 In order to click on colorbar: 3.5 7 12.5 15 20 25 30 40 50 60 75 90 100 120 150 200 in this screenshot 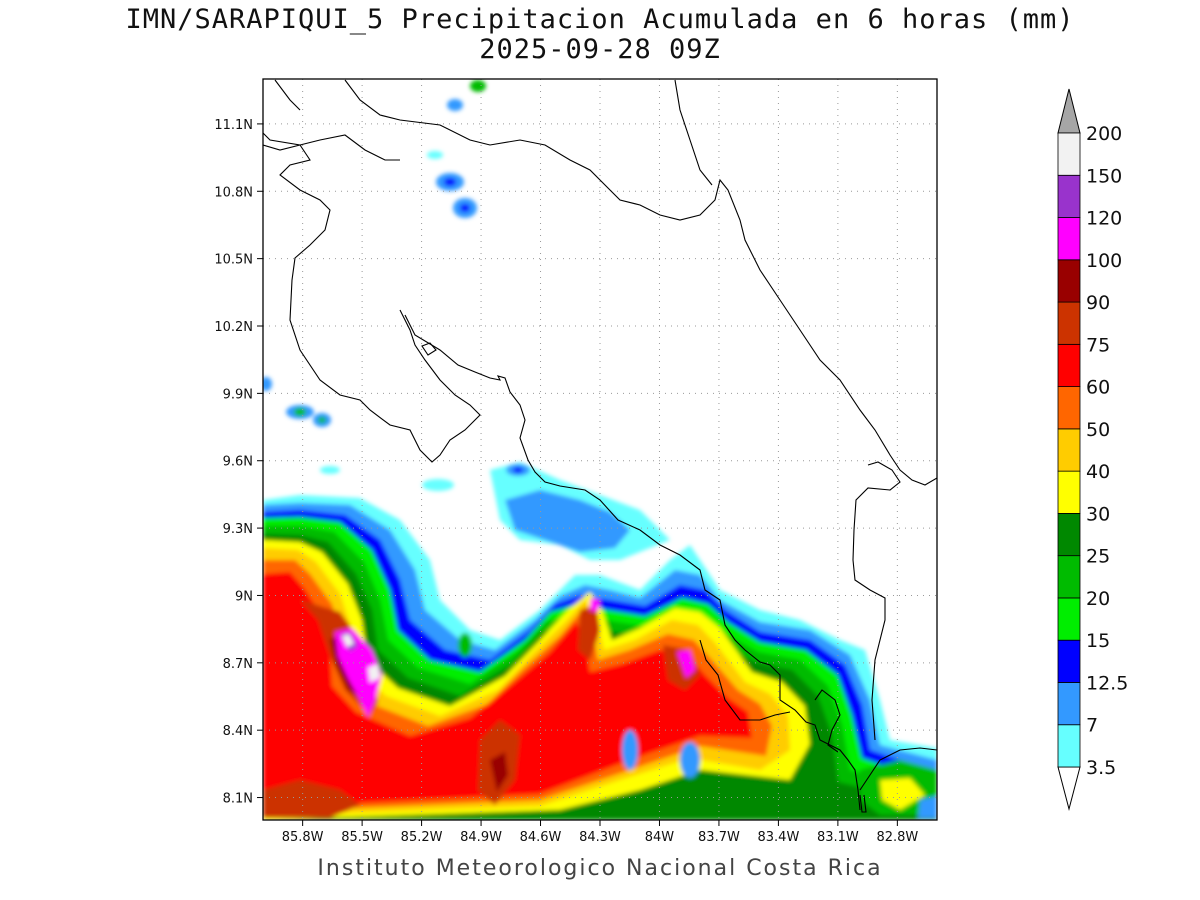, I will do `click(1092, 449)`.